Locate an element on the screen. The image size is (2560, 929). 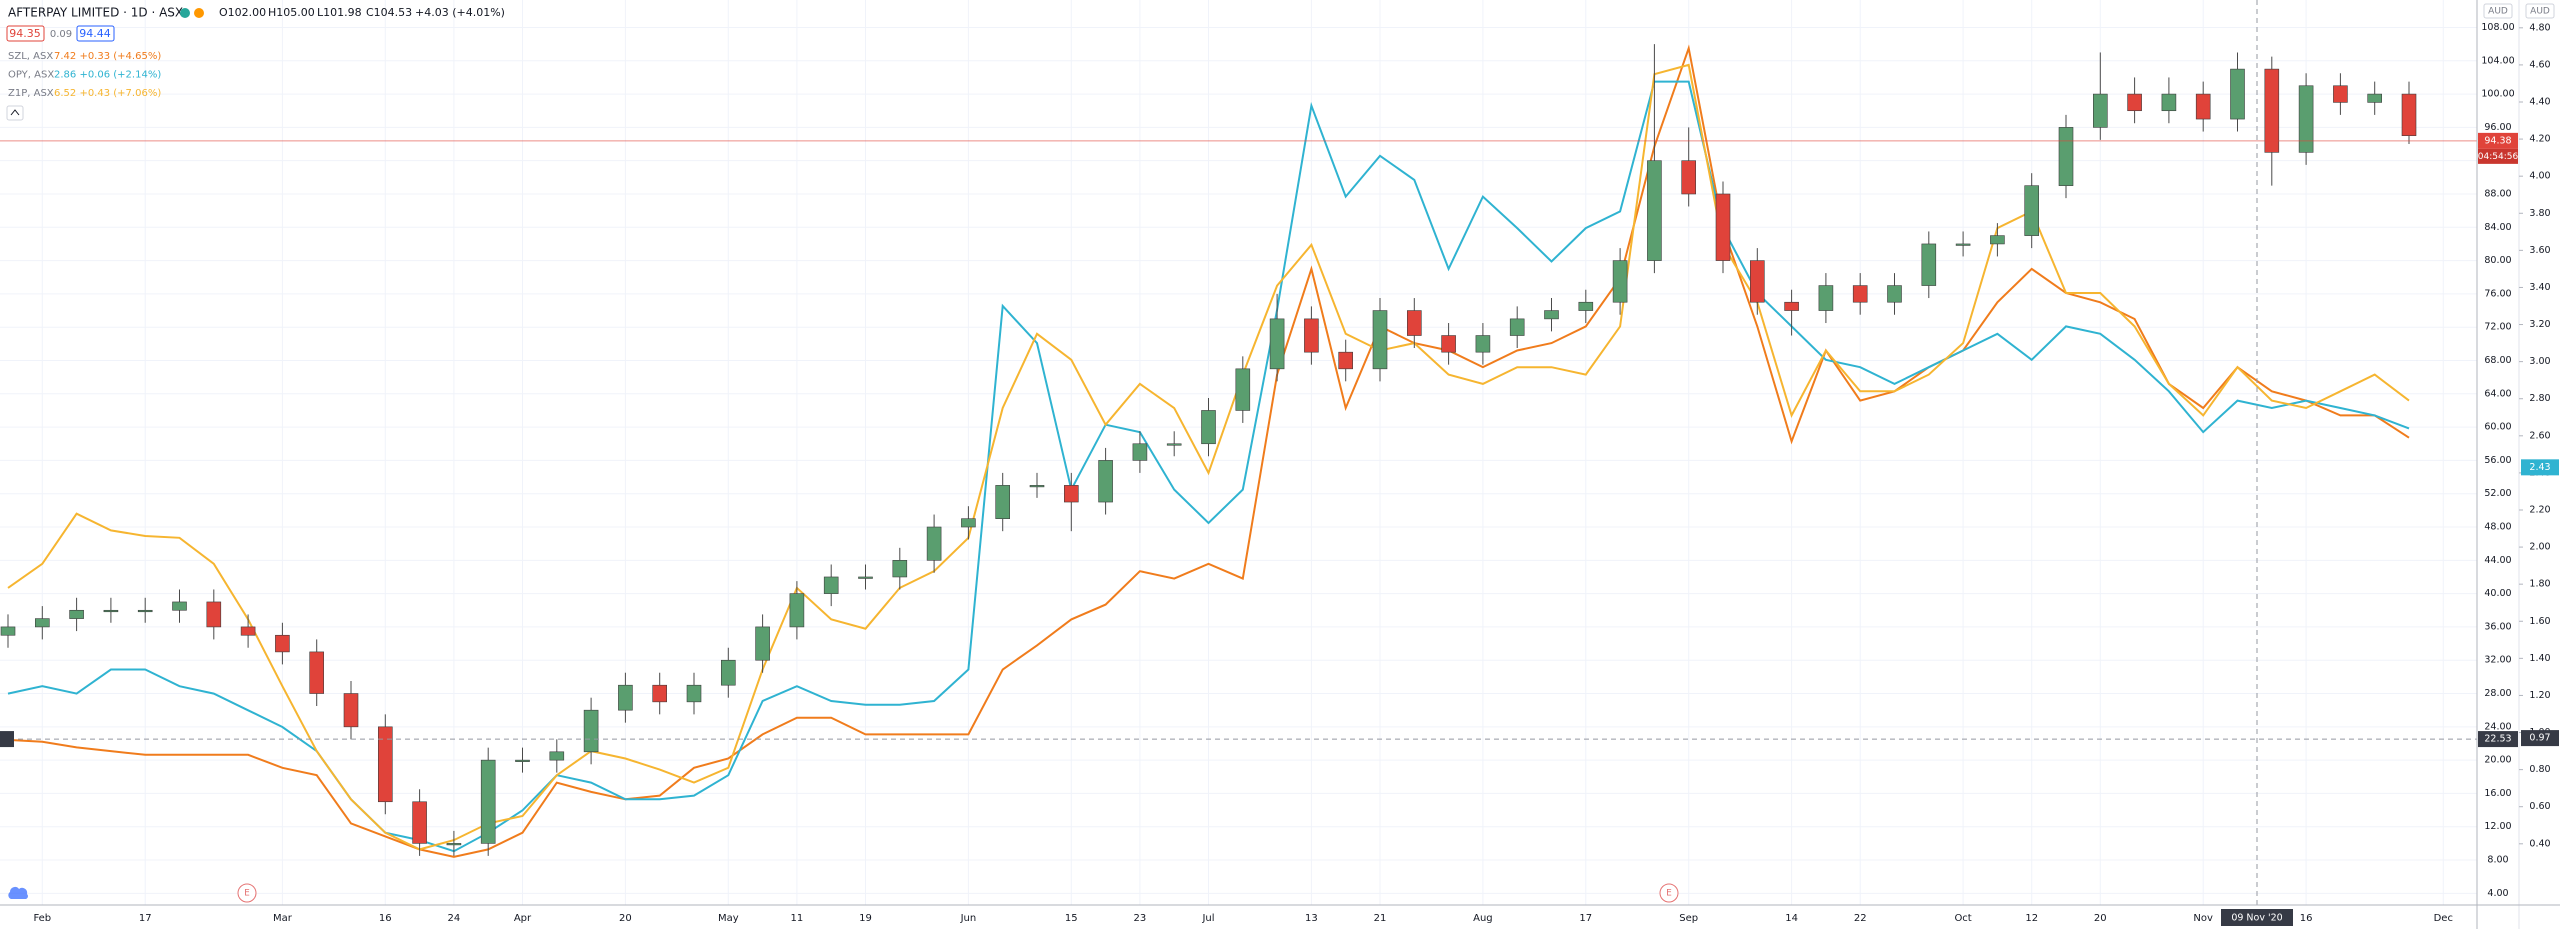
logo is located at coordinates (18, 893).